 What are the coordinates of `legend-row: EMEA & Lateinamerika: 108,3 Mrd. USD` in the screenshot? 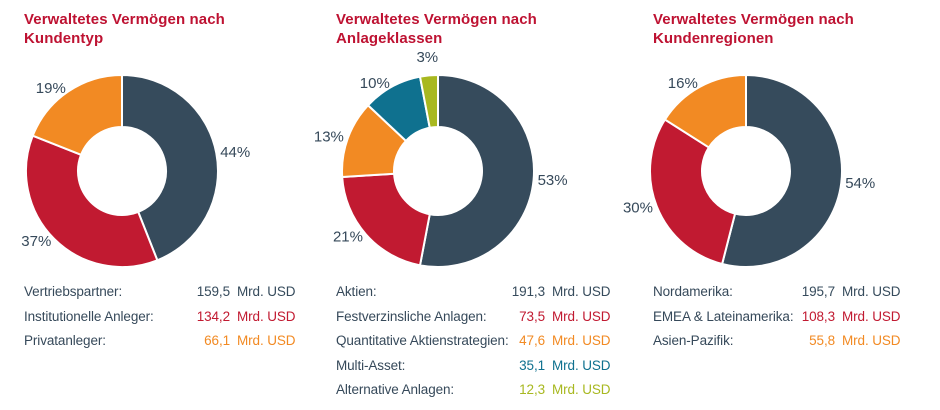 It's located at (788, 317).